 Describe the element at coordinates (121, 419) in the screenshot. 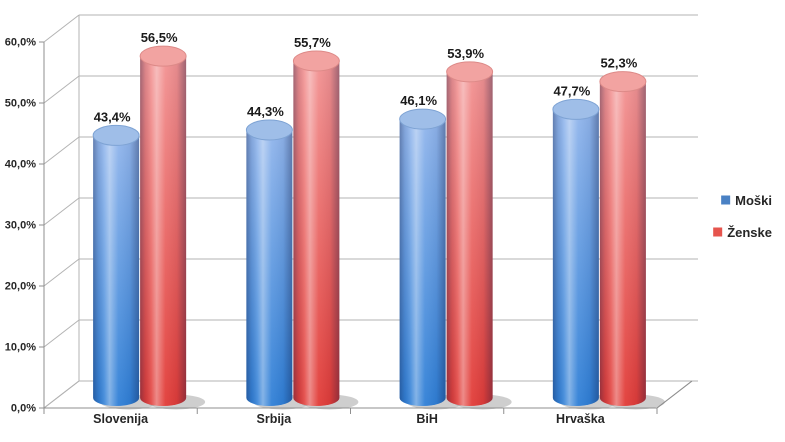

I see `category-label-slovenija: Slovenija` at that location.